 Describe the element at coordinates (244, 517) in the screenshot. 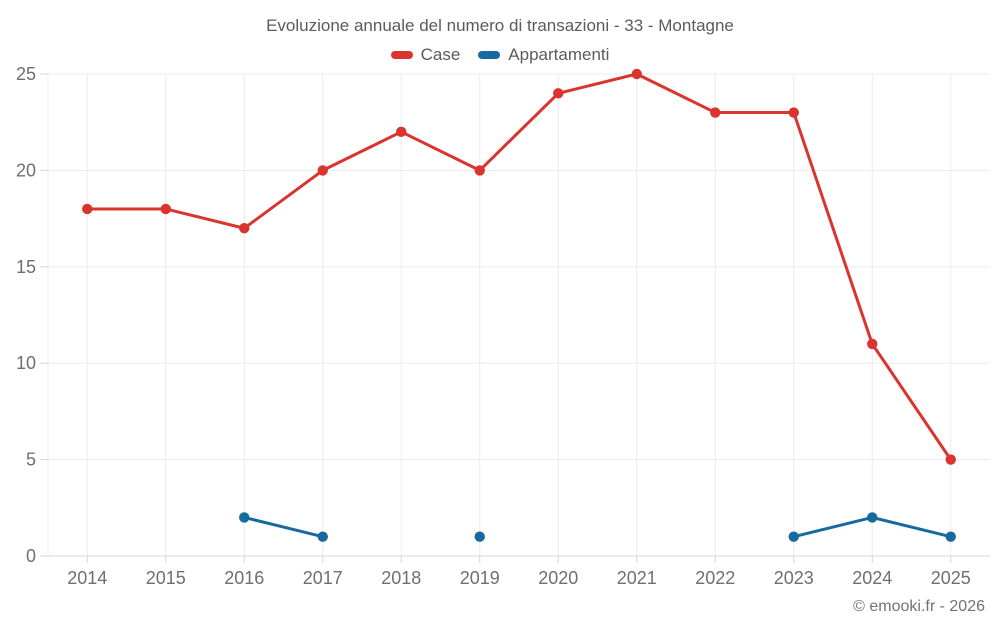

I see `data-point-appartamenti-2016` at that location.